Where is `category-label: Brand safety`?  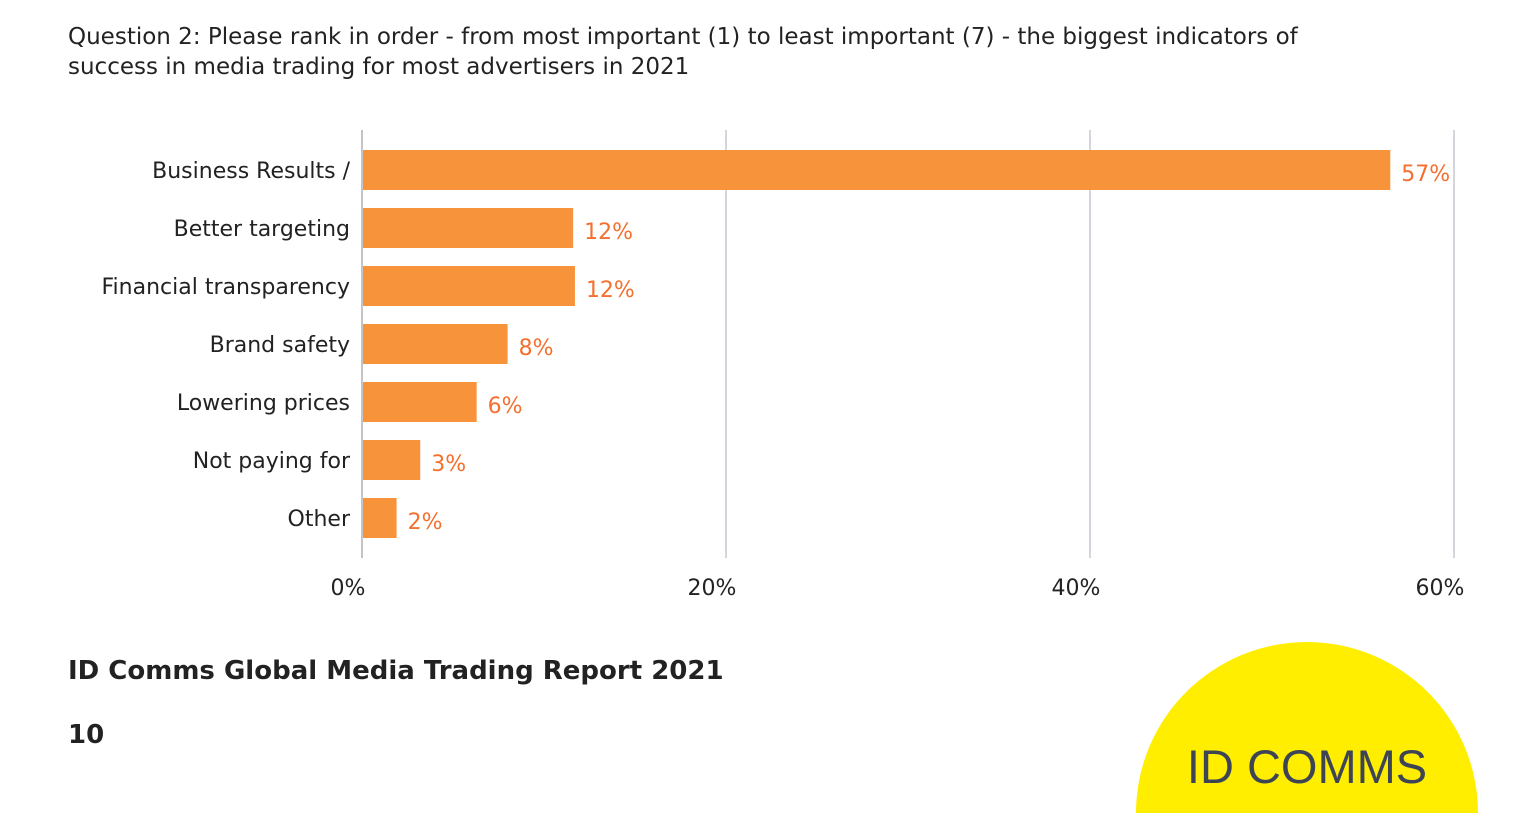
category-label: Brand safety is located at coordinates (280, 345).